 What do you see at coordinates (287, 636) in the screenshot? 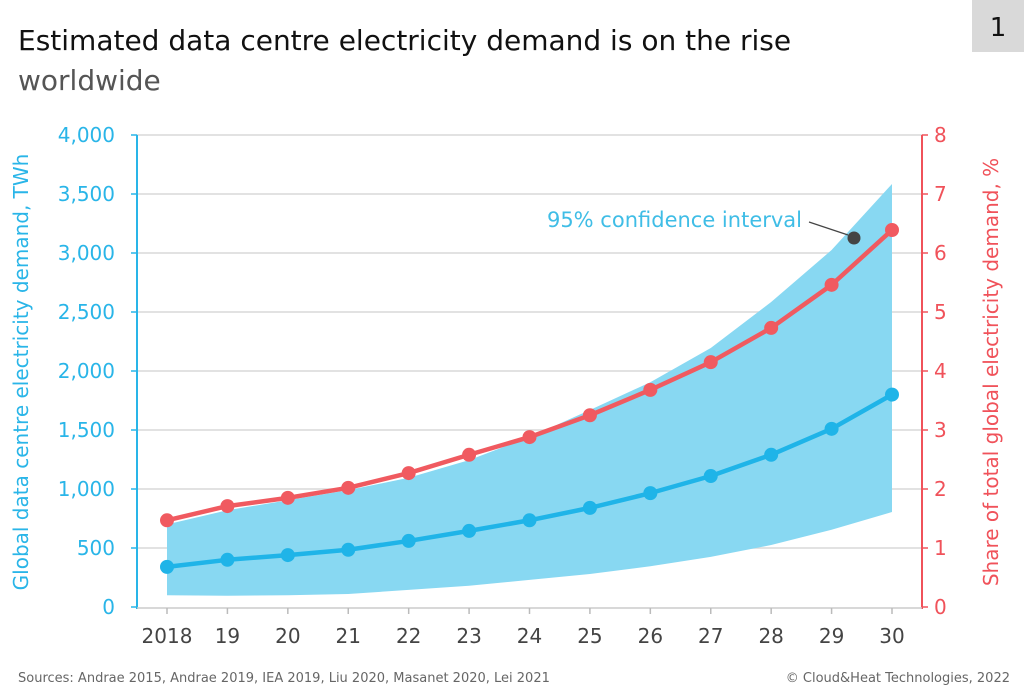
I see `x-tick-label: 20` at bounding box center [287, 636].